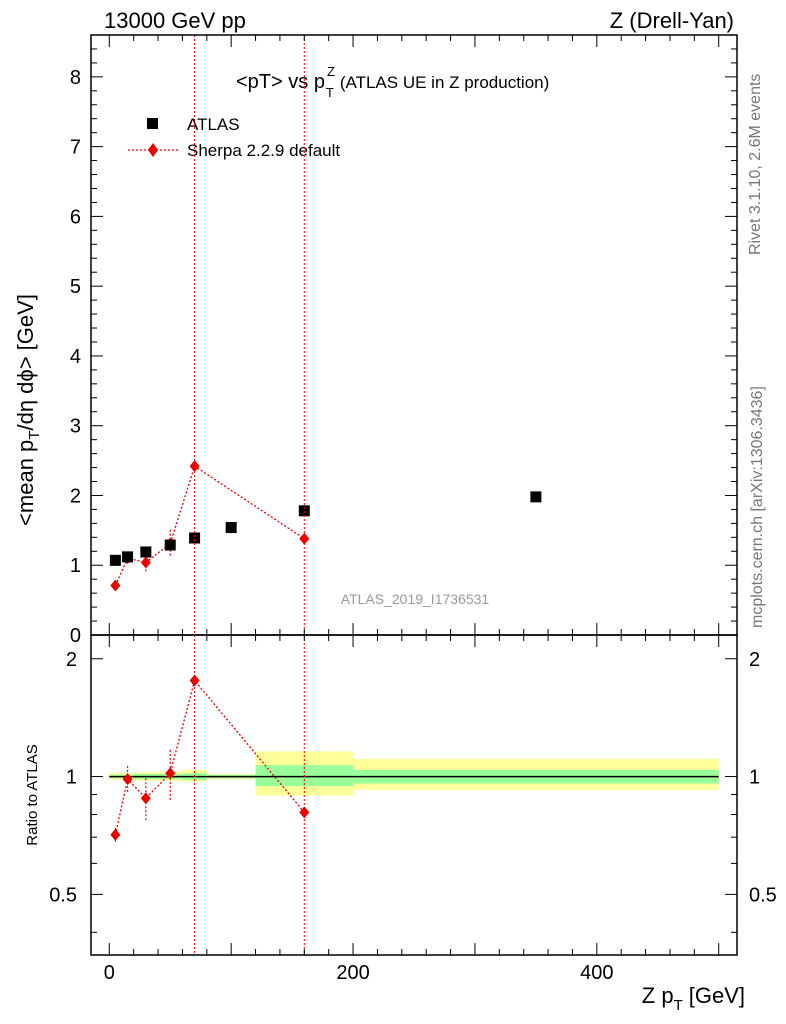 Image resolution: width=786 pixels, height=1024 pixels. I want to click on ratio-ytick-label: 1, so click(71, 778).